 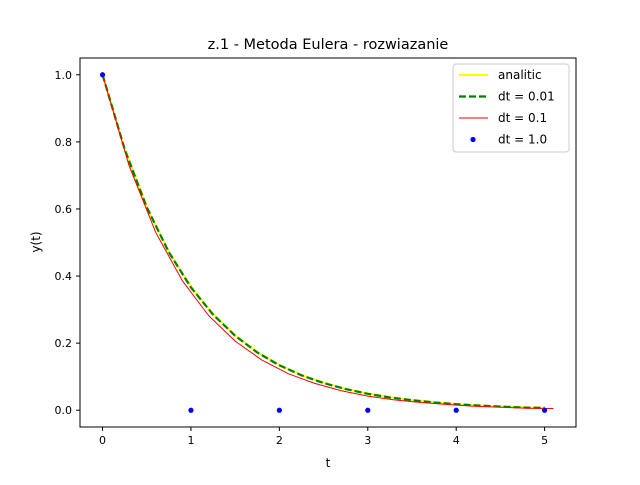 What do you see at coordinates (323, 437) in the screenshot?
I see `x-axis: 0 1 2 3 4 5` at bounding box center [323, 437].